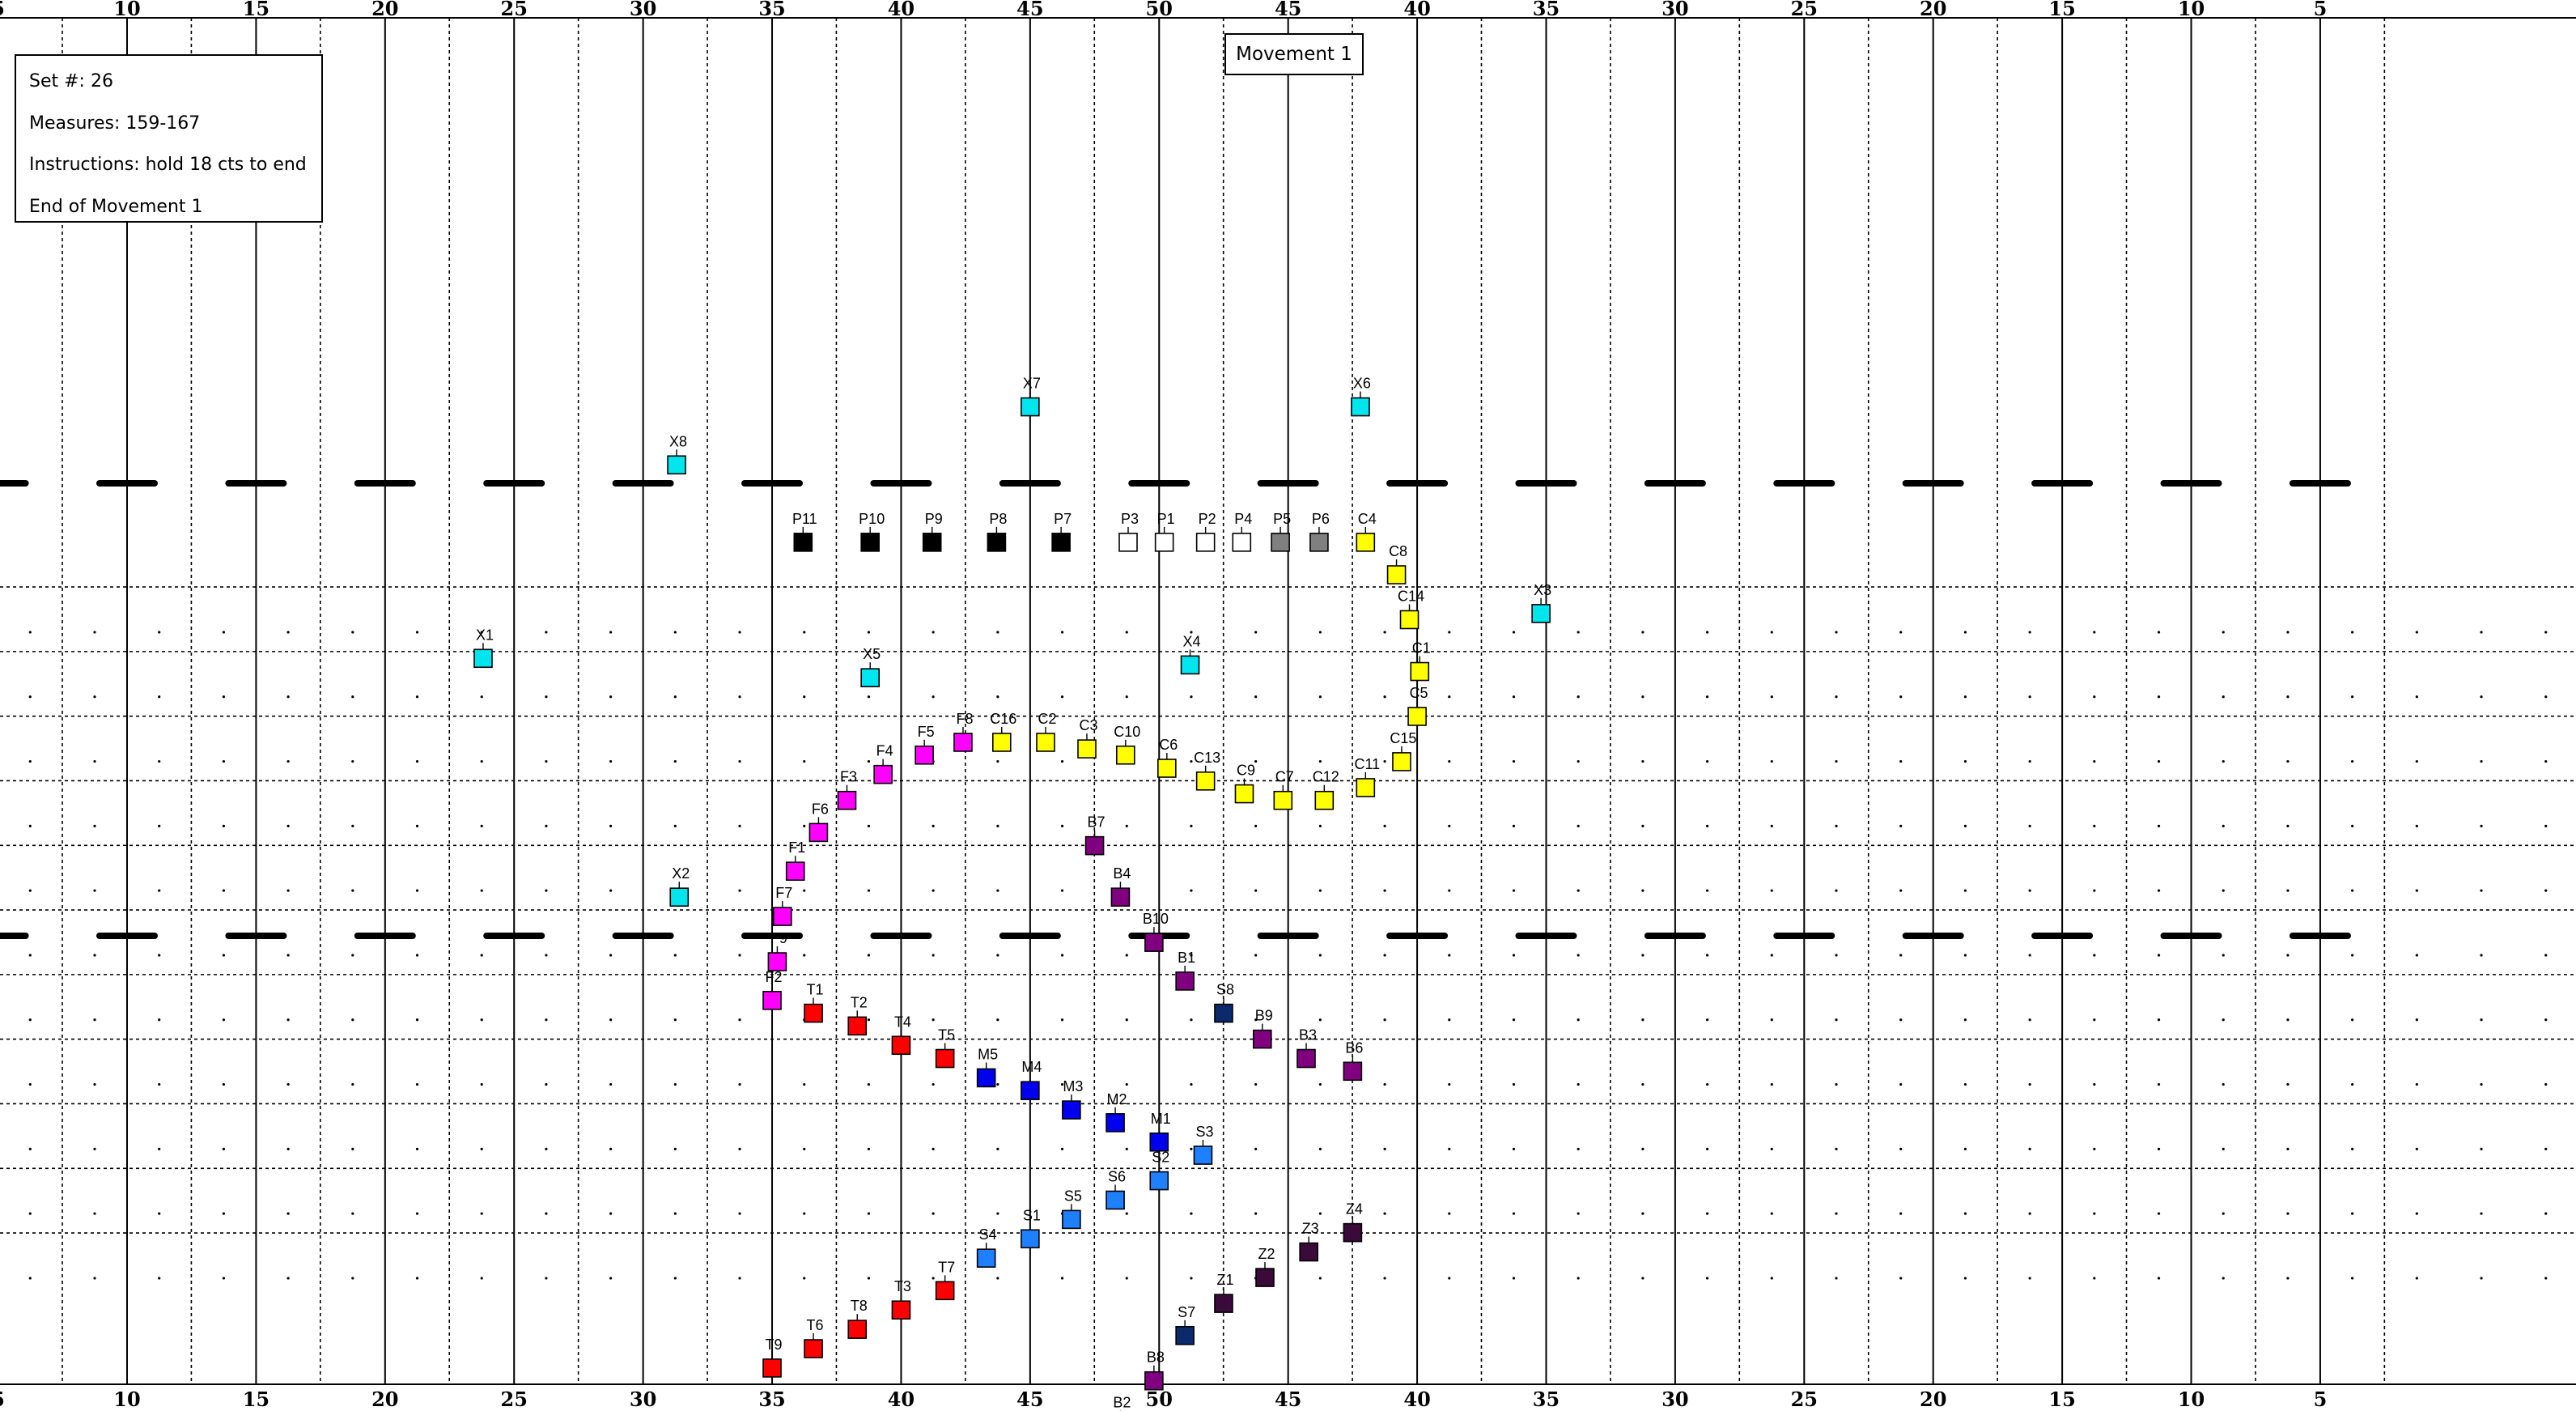 The width and height of the screenshot is (2576, 1411). What do you see at coordinates (1933, 10) in the screenshot?
I see `yard-label-top: 20` at bounding box center [1933, 10].